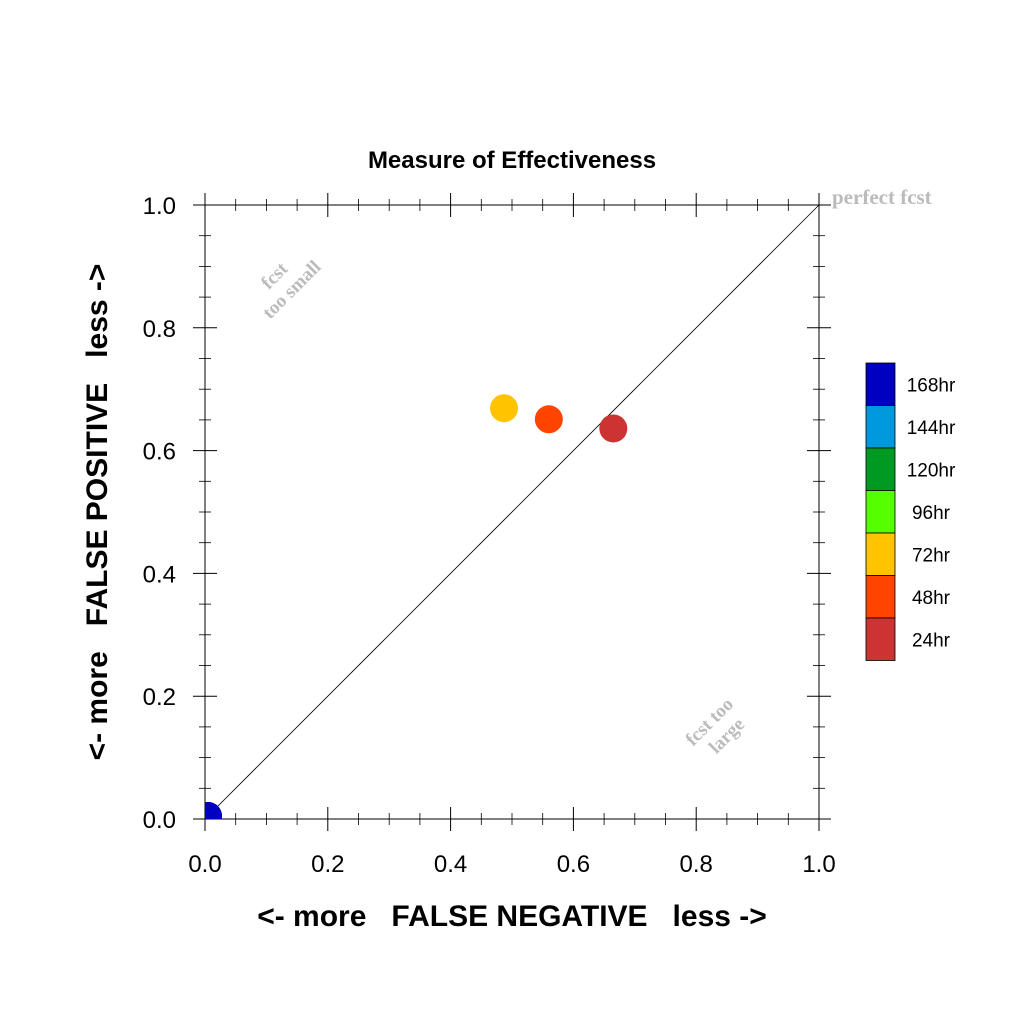 The image size is (1024, 1024). What do you see at coordinates (931, 385) in the screenshot?
I see `legend-label: 168hr` at bounding box center [931, 385].